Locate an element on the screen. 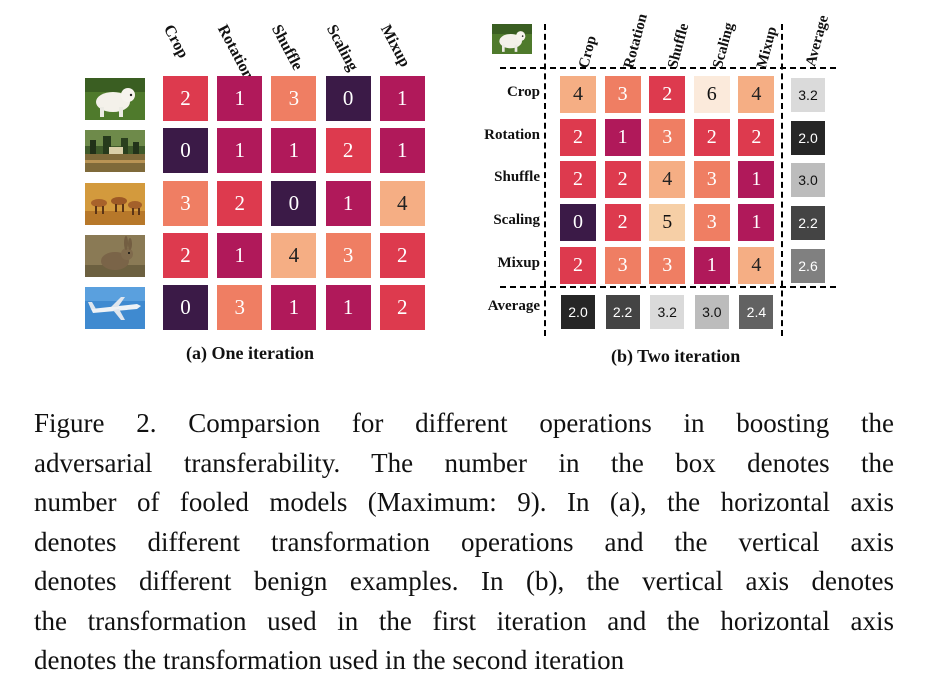 The height and width of the screenshot is (682, 932). figure-b-row-average-cell: 3.0 is located at coordinates (808, 180).